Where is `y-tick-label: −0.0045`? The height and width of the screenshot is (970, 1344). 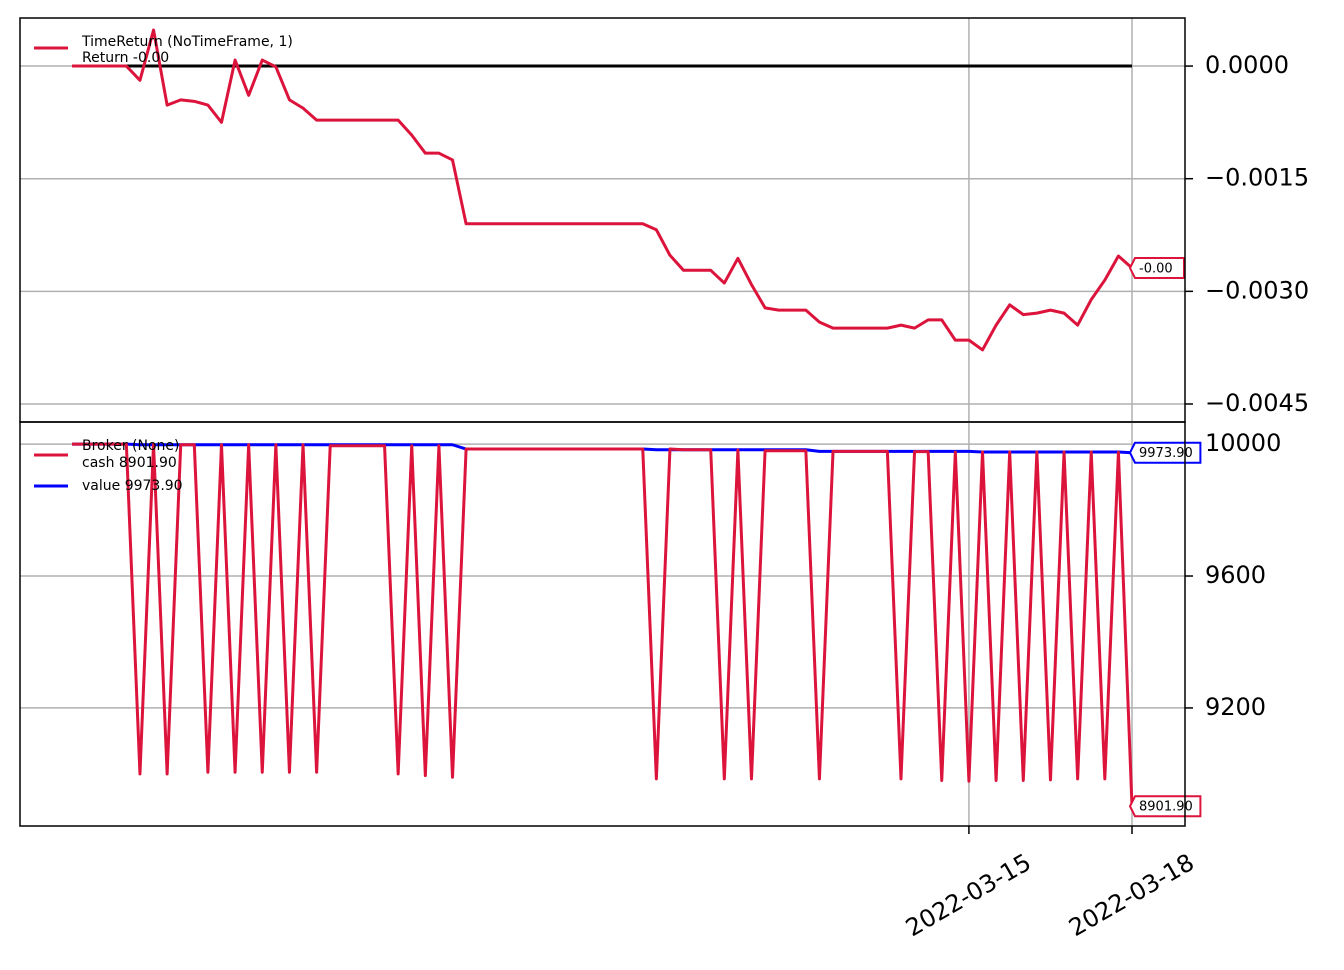
y-tick-label: −0.0045 is located at coordinates (1257, 403).